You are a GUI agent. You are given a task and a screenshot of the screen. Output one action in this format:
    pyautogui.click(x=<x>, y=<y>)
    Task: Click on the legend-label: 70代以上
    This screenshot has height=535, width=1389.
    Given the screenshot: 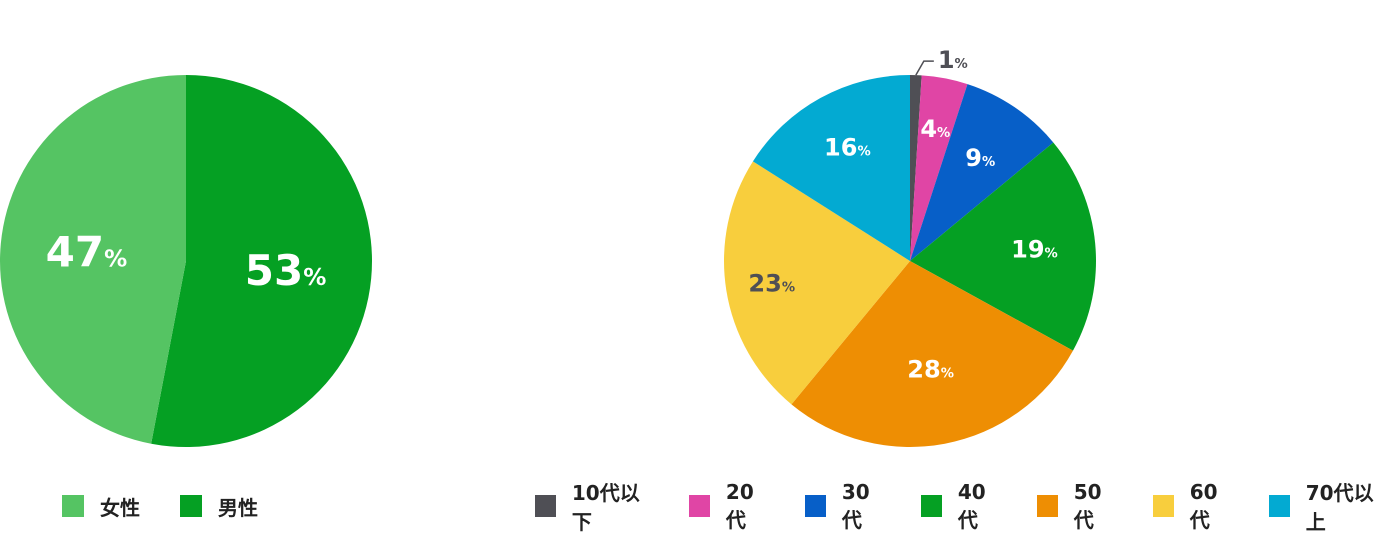 What is the action you would take?
    pyautogui.click(x=1339, y=507)
    